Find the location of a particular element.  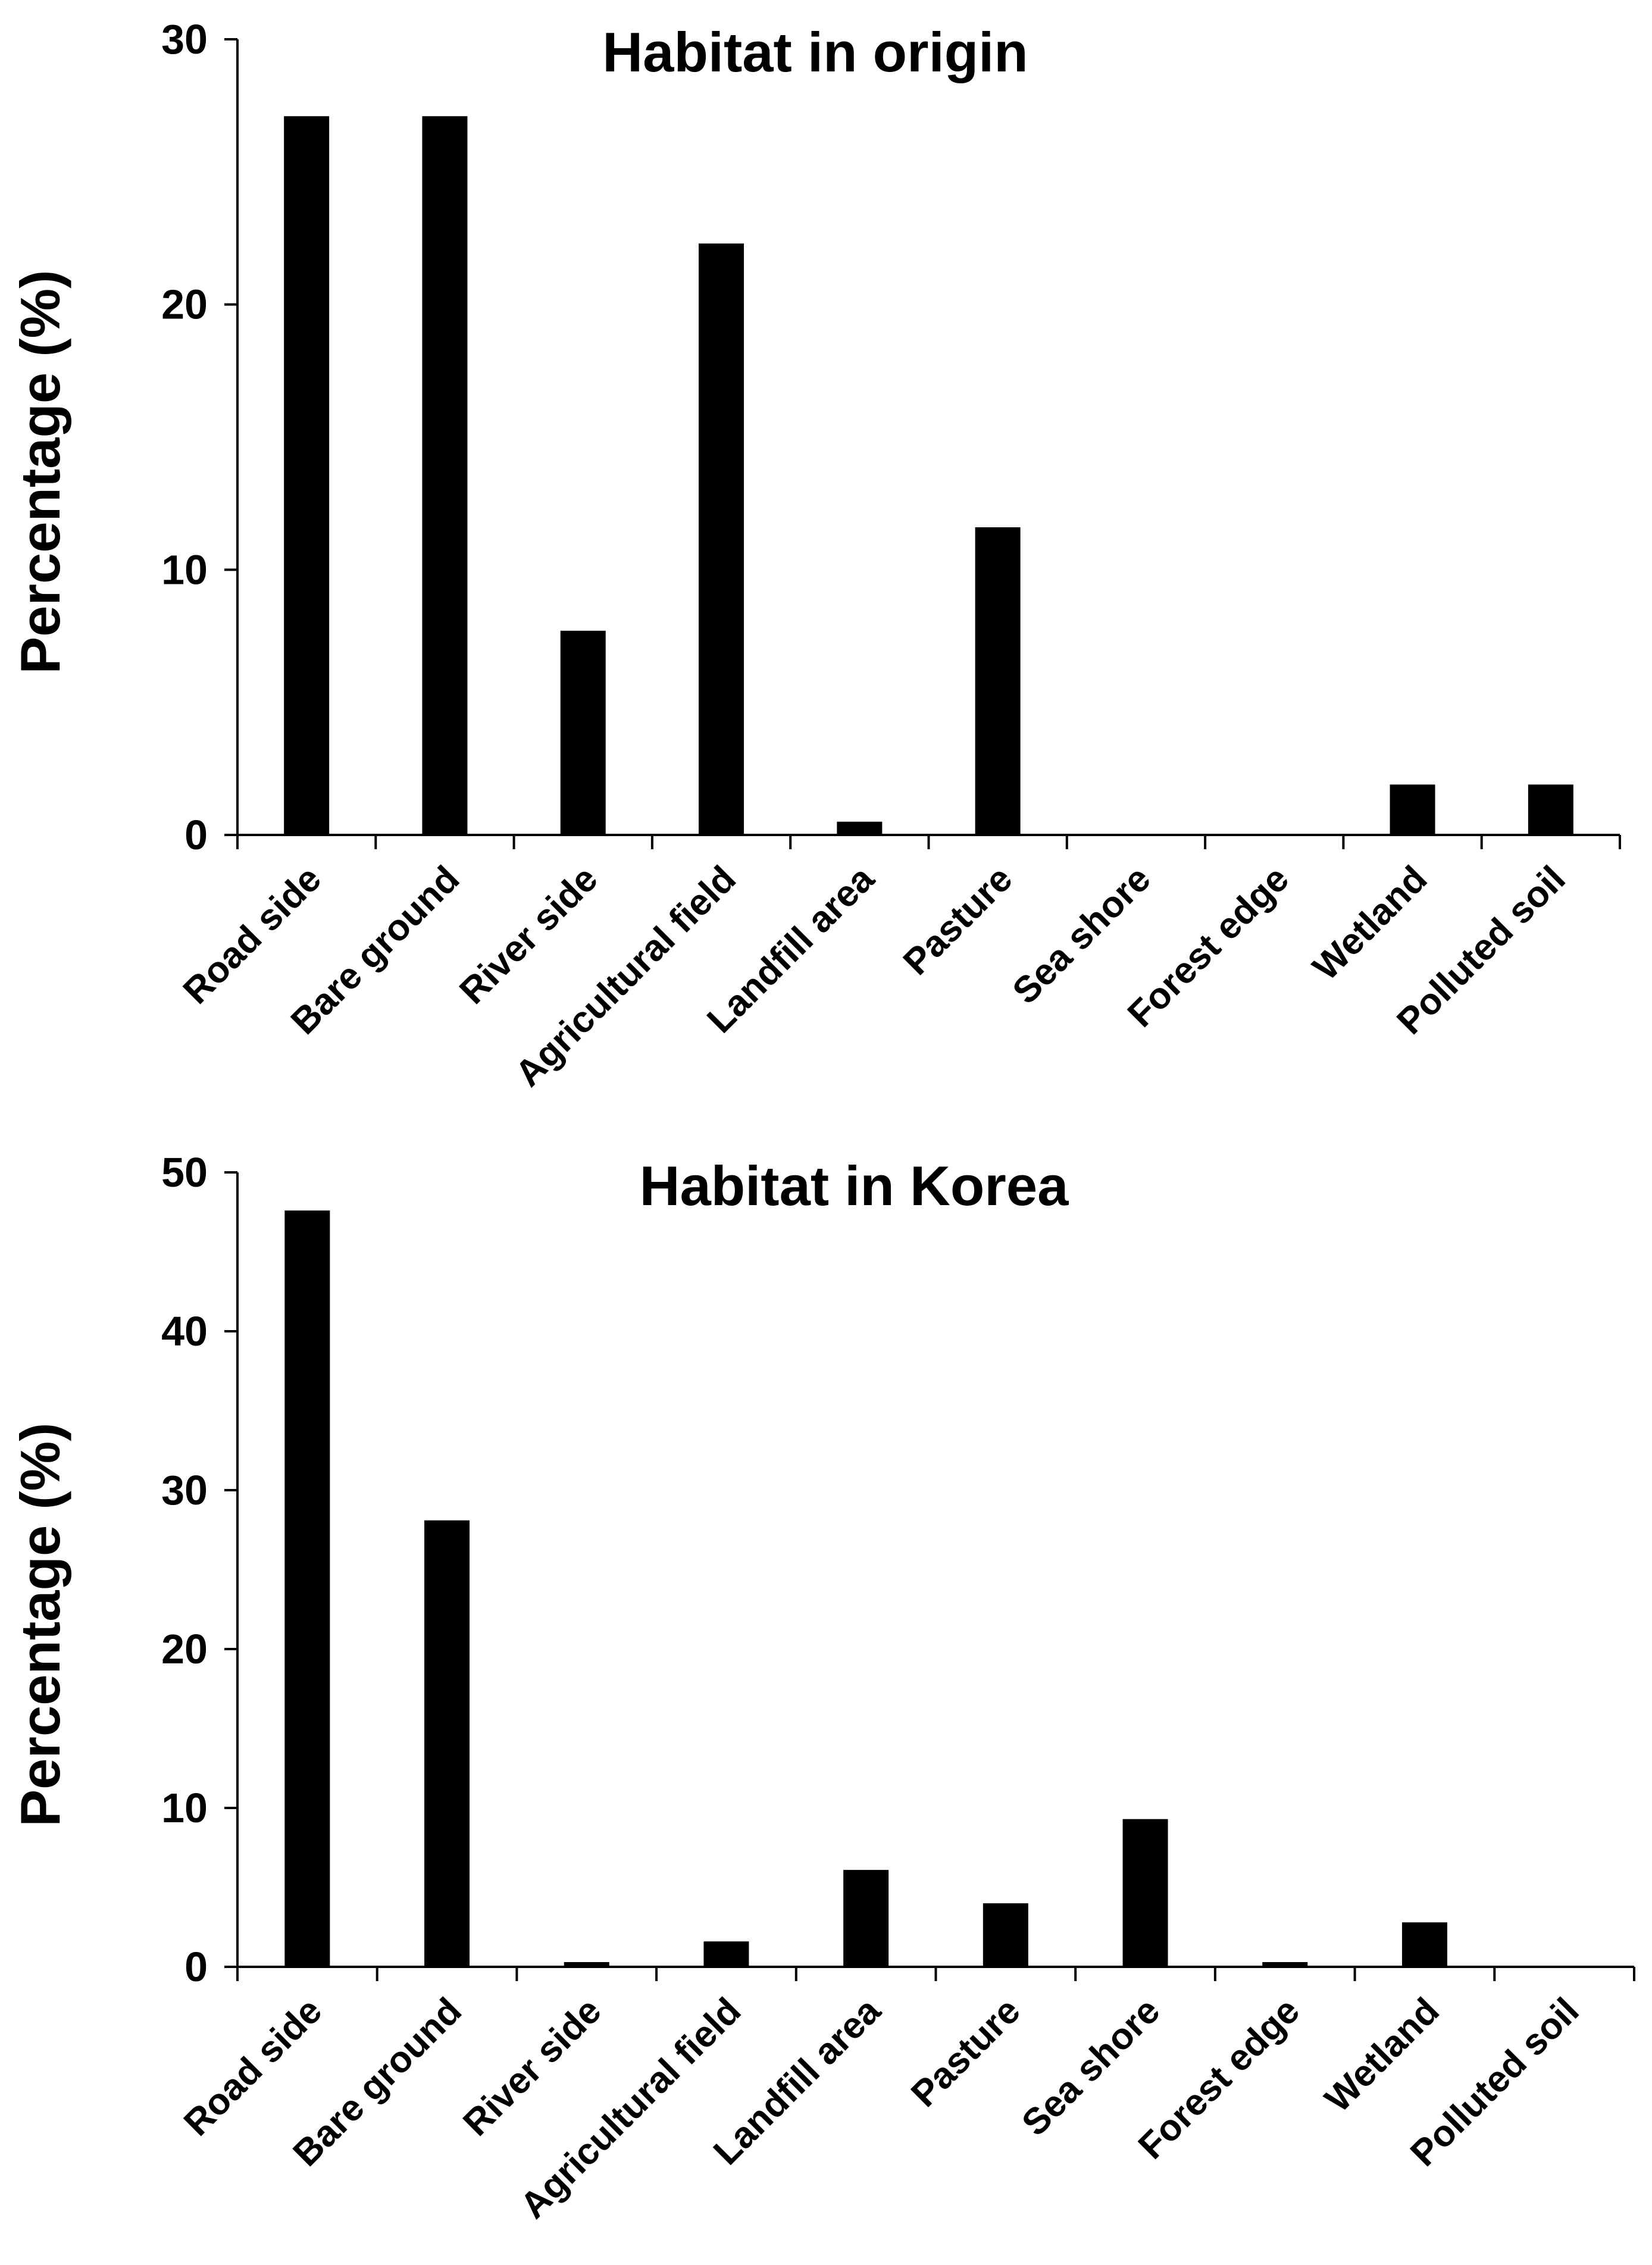

y-tick-label: 40 is located at coordinates (184, 1331).